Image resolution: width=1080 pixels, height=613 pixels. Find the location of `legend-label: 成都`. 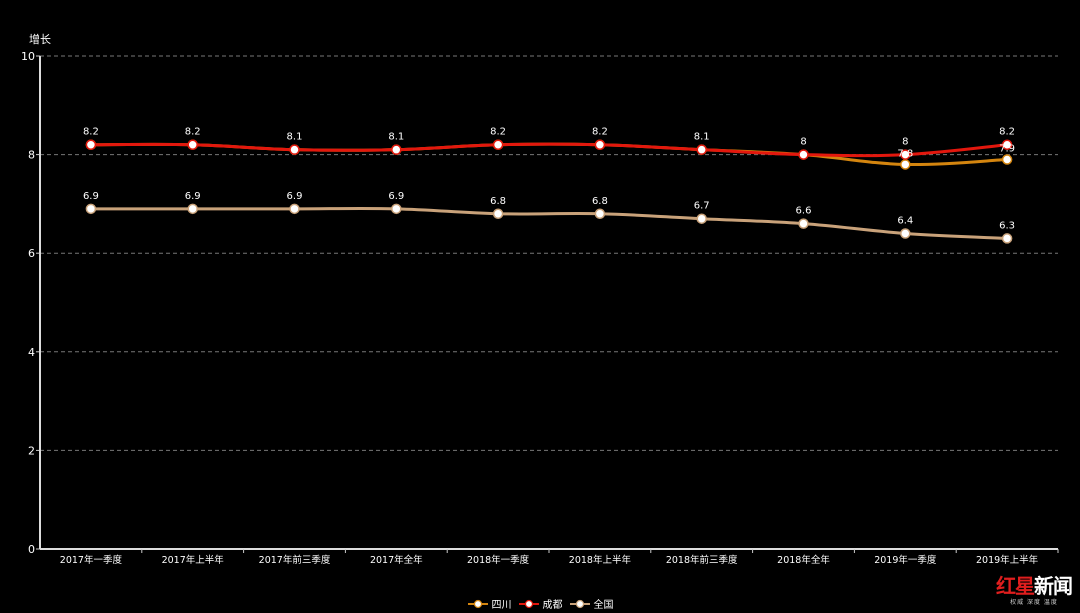

legend-label: 成都 is located at coordinates (552, 605).